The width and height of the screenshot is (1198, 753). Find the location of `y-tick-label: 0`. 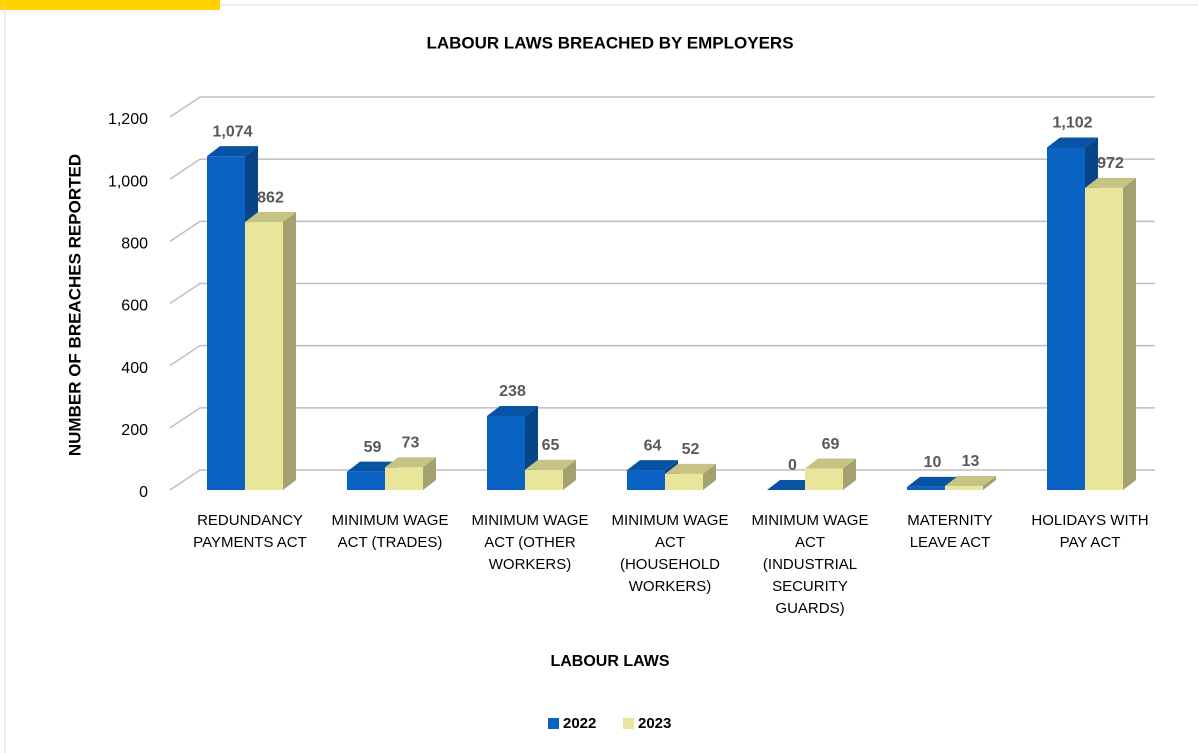

y-tick-label: 0 is located at coordinates (143, 492).